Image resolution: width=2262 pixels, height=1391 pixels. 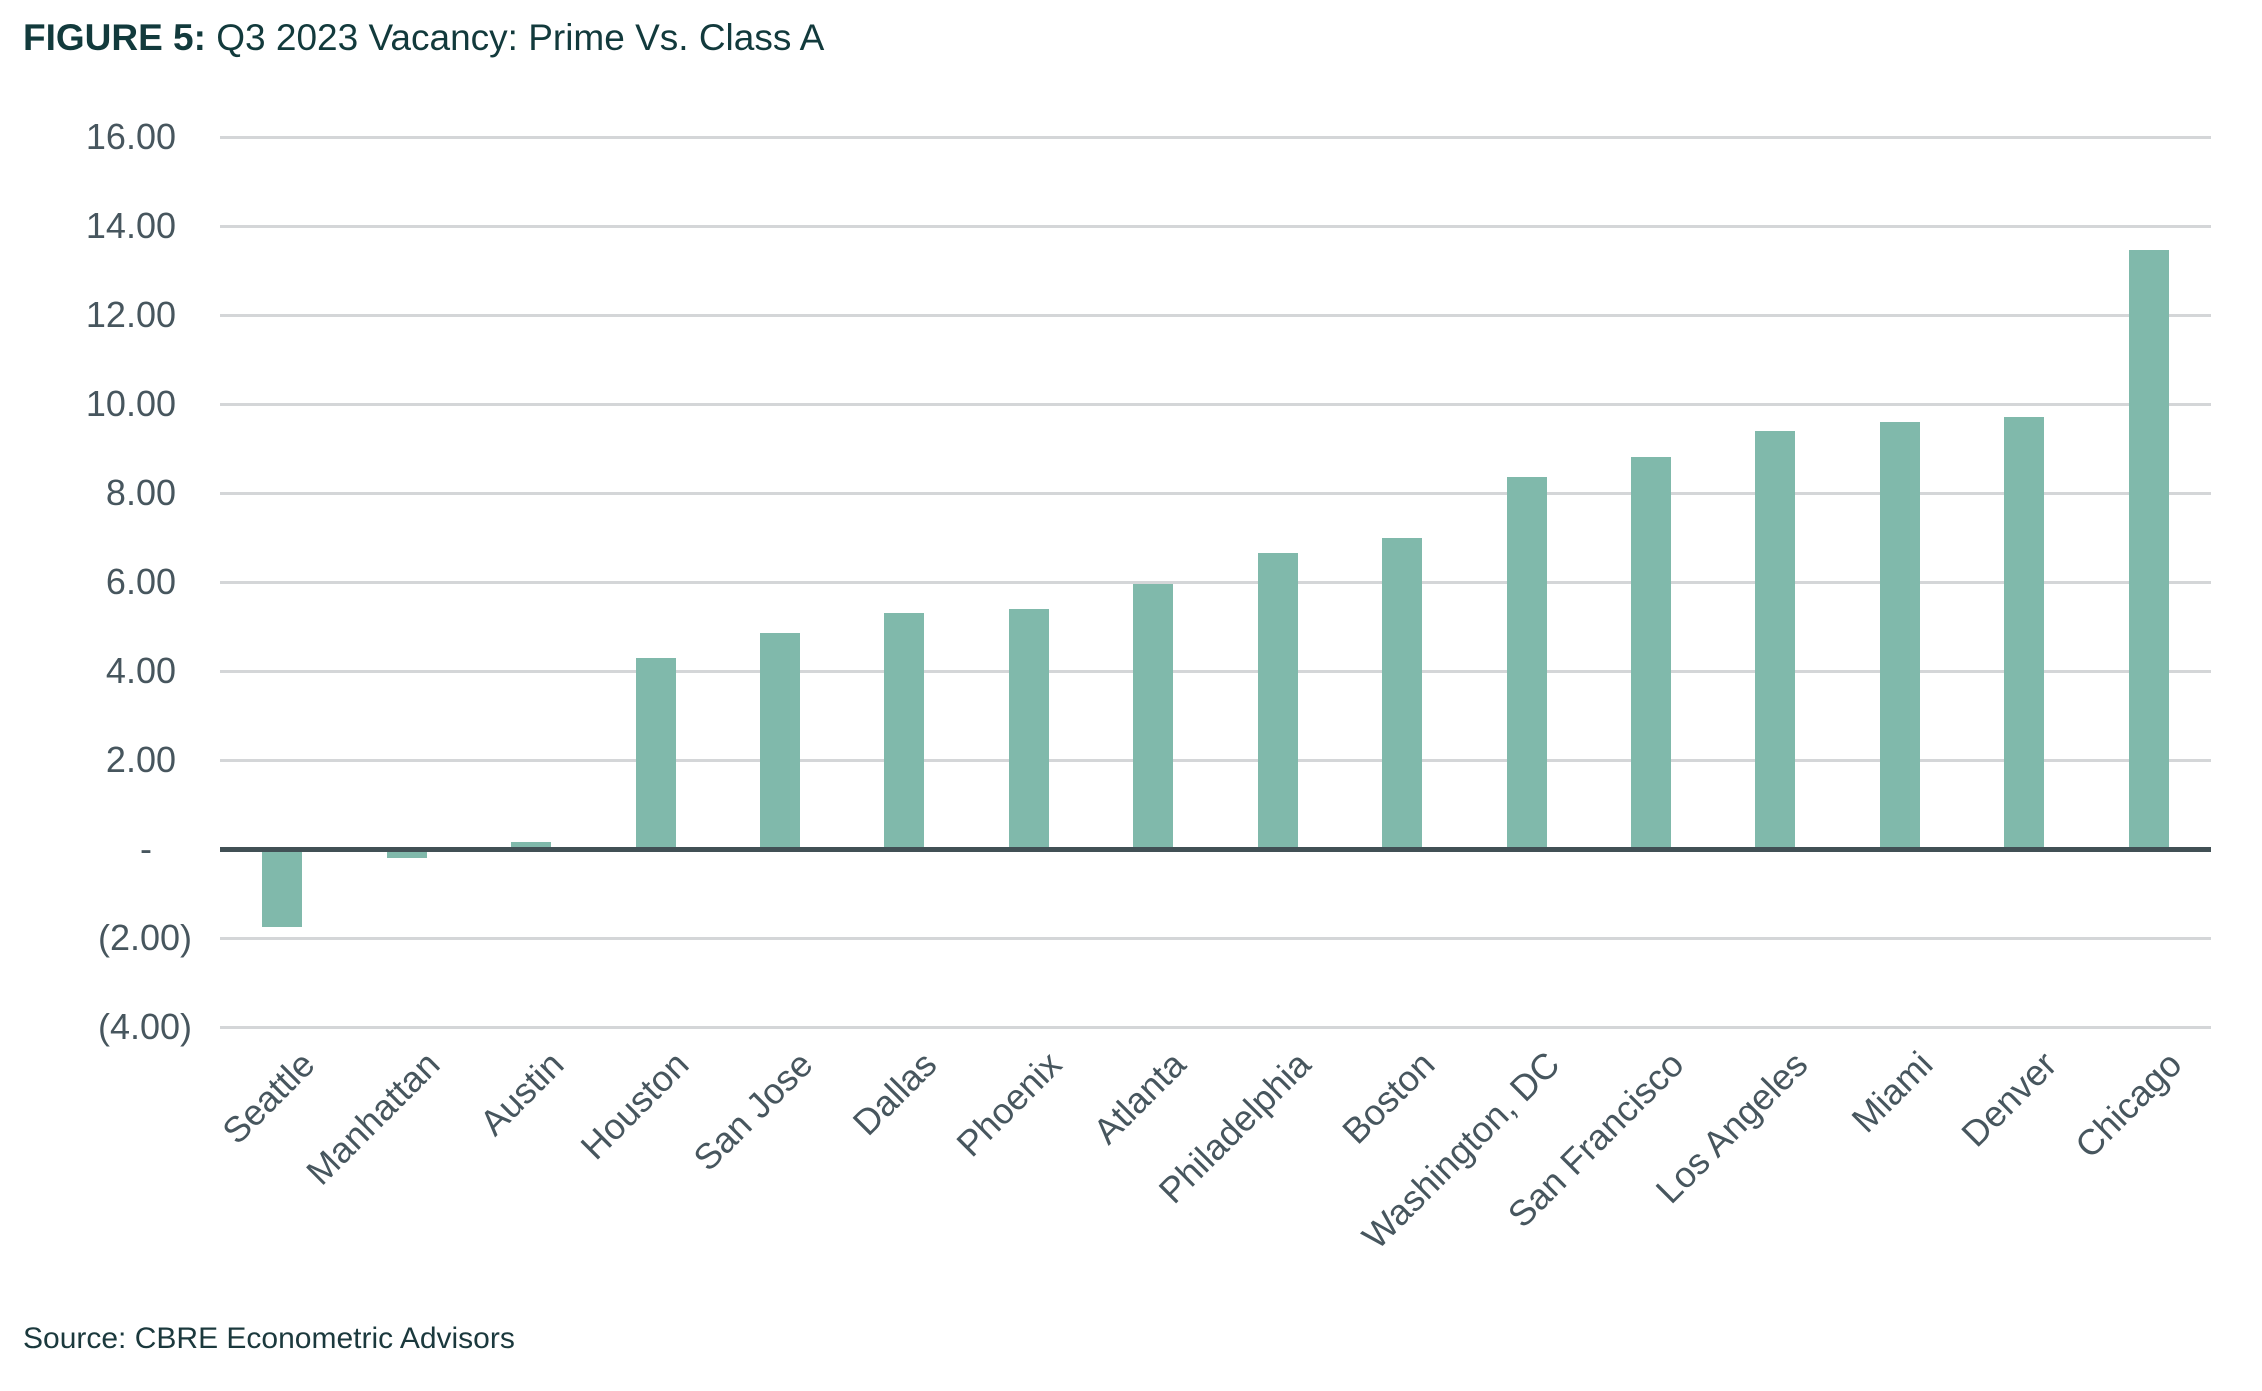 I want to click on y-tick-label-12: 12.00, so click(x=130, y=314).